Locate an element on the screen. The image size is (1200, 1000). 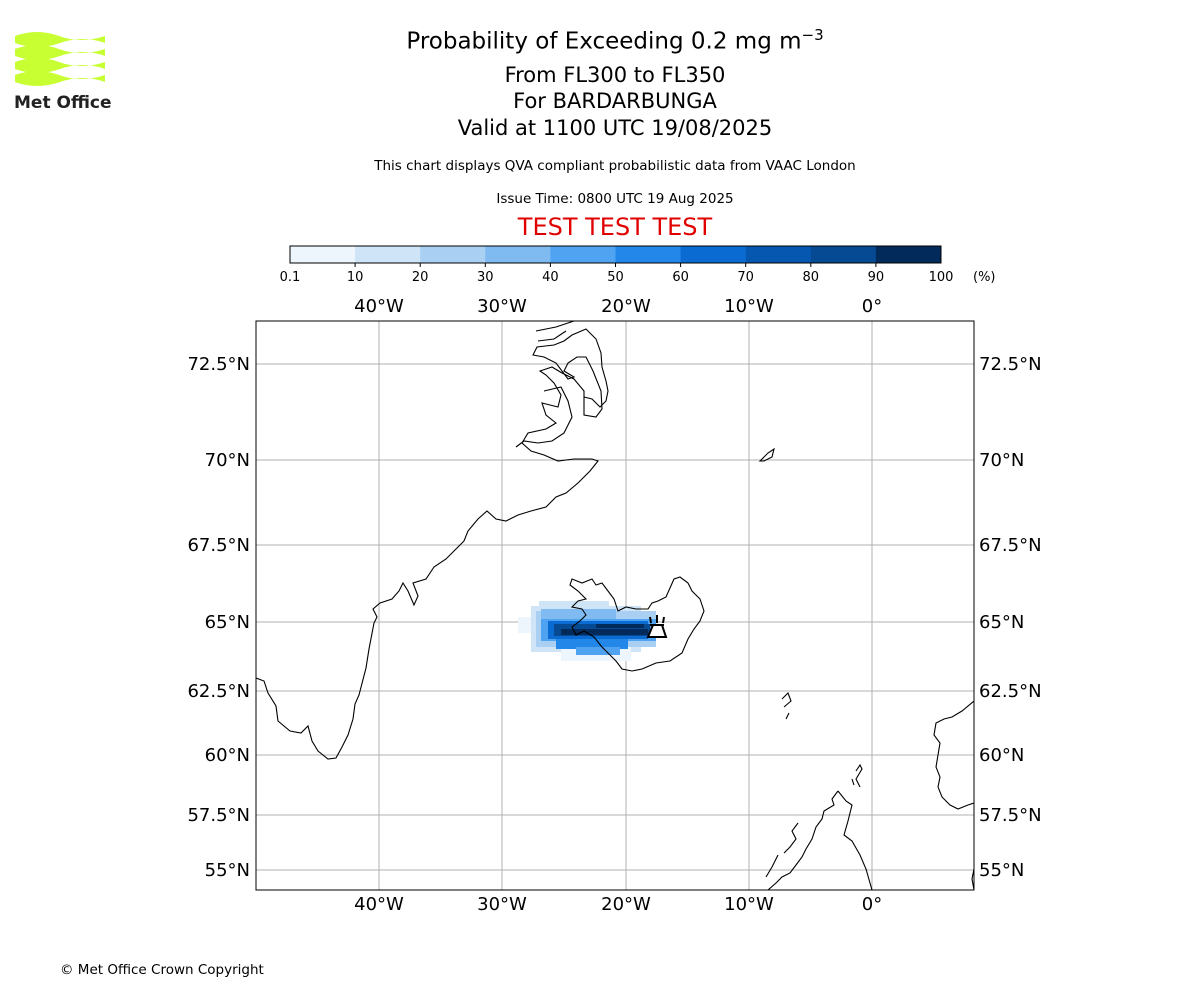
colorbar-tick-label: 50 is located at coordinates (615, 277).